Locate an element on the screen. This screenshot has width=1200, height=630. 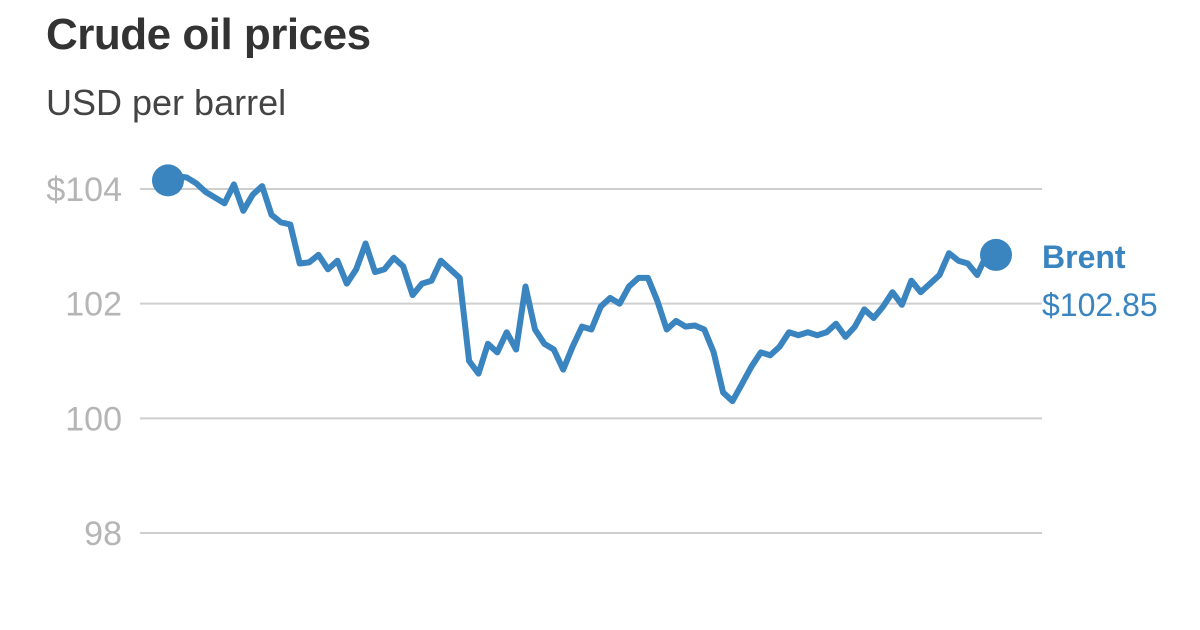
series-end-value-label: $102.85 is located at coordinates (1100, 305).